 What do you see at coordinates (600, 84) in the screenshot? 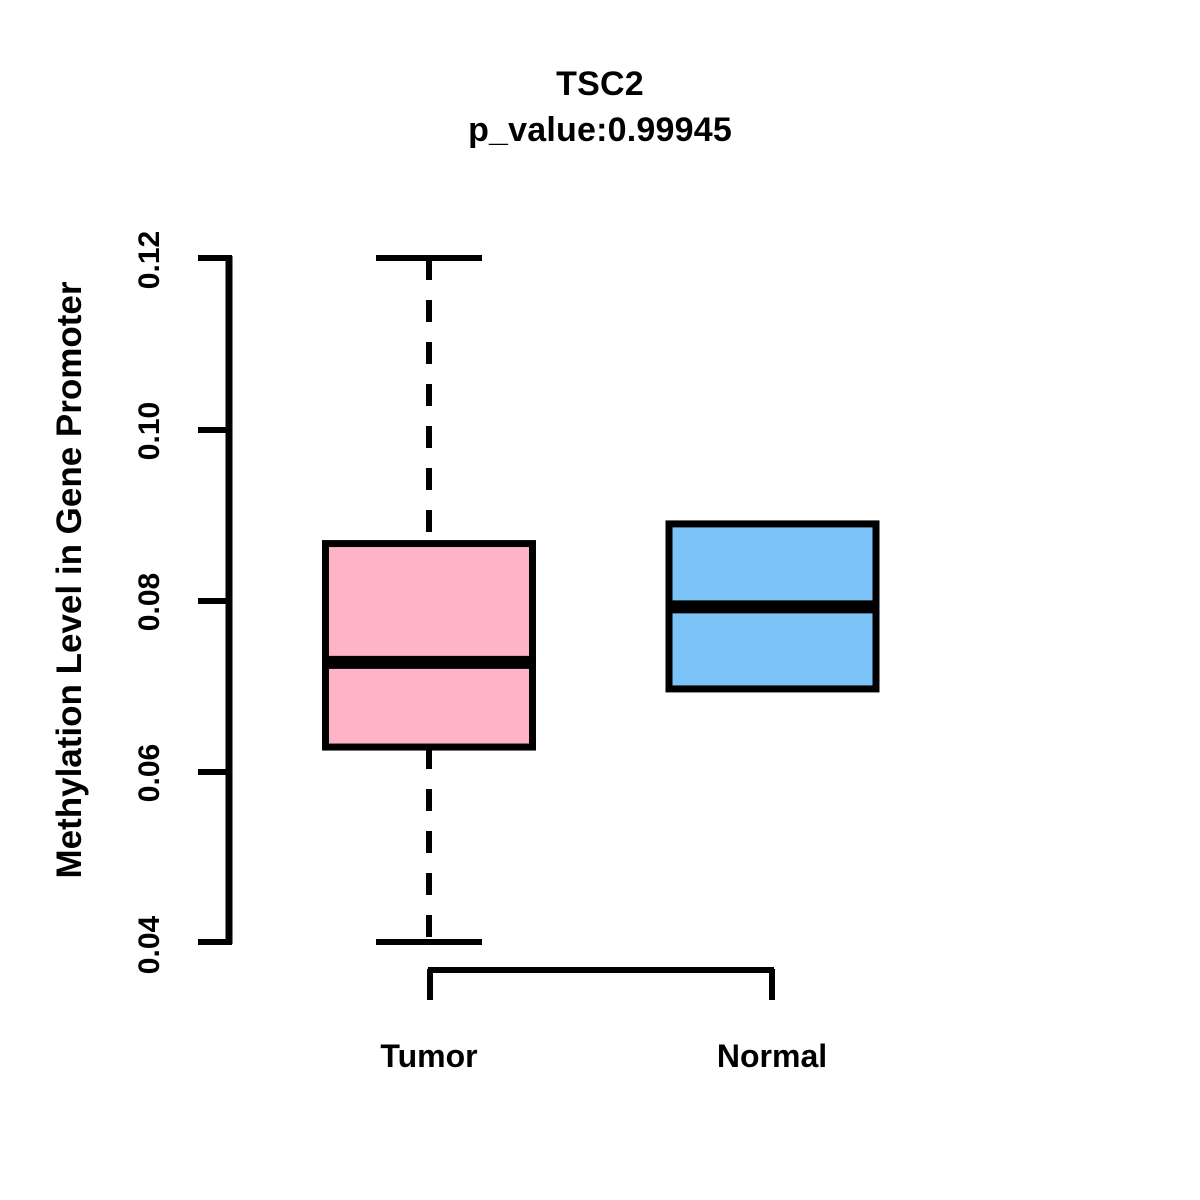
I see `page-title: TSC2` at bounding box center [600, 84].